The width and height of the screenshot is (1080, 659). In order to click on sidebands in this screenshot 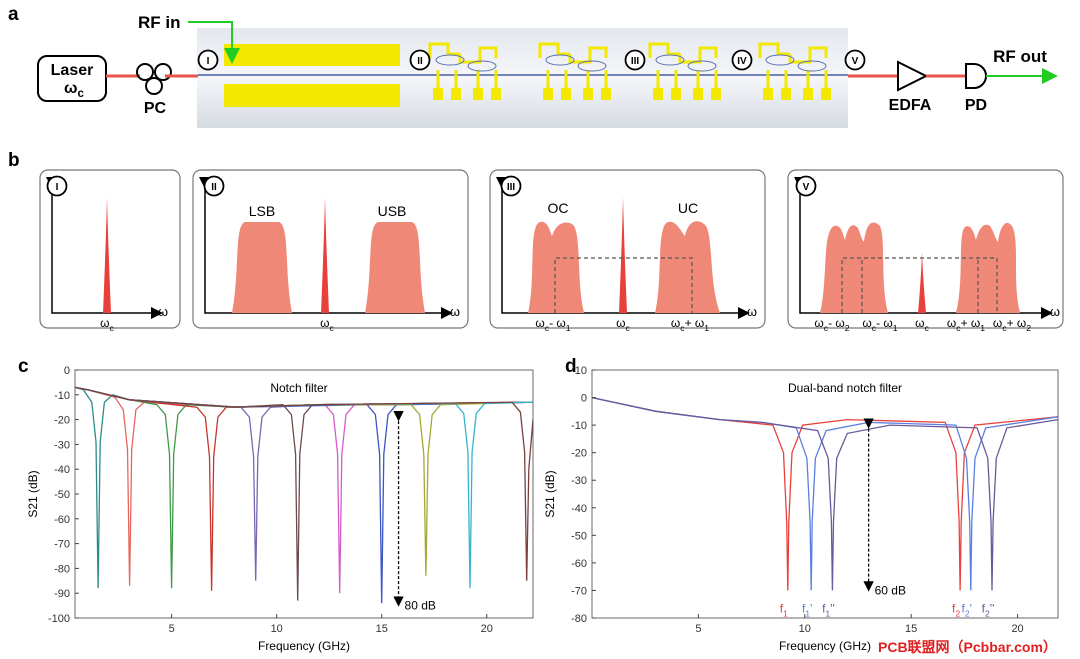, I will do `click(626, 267)`.